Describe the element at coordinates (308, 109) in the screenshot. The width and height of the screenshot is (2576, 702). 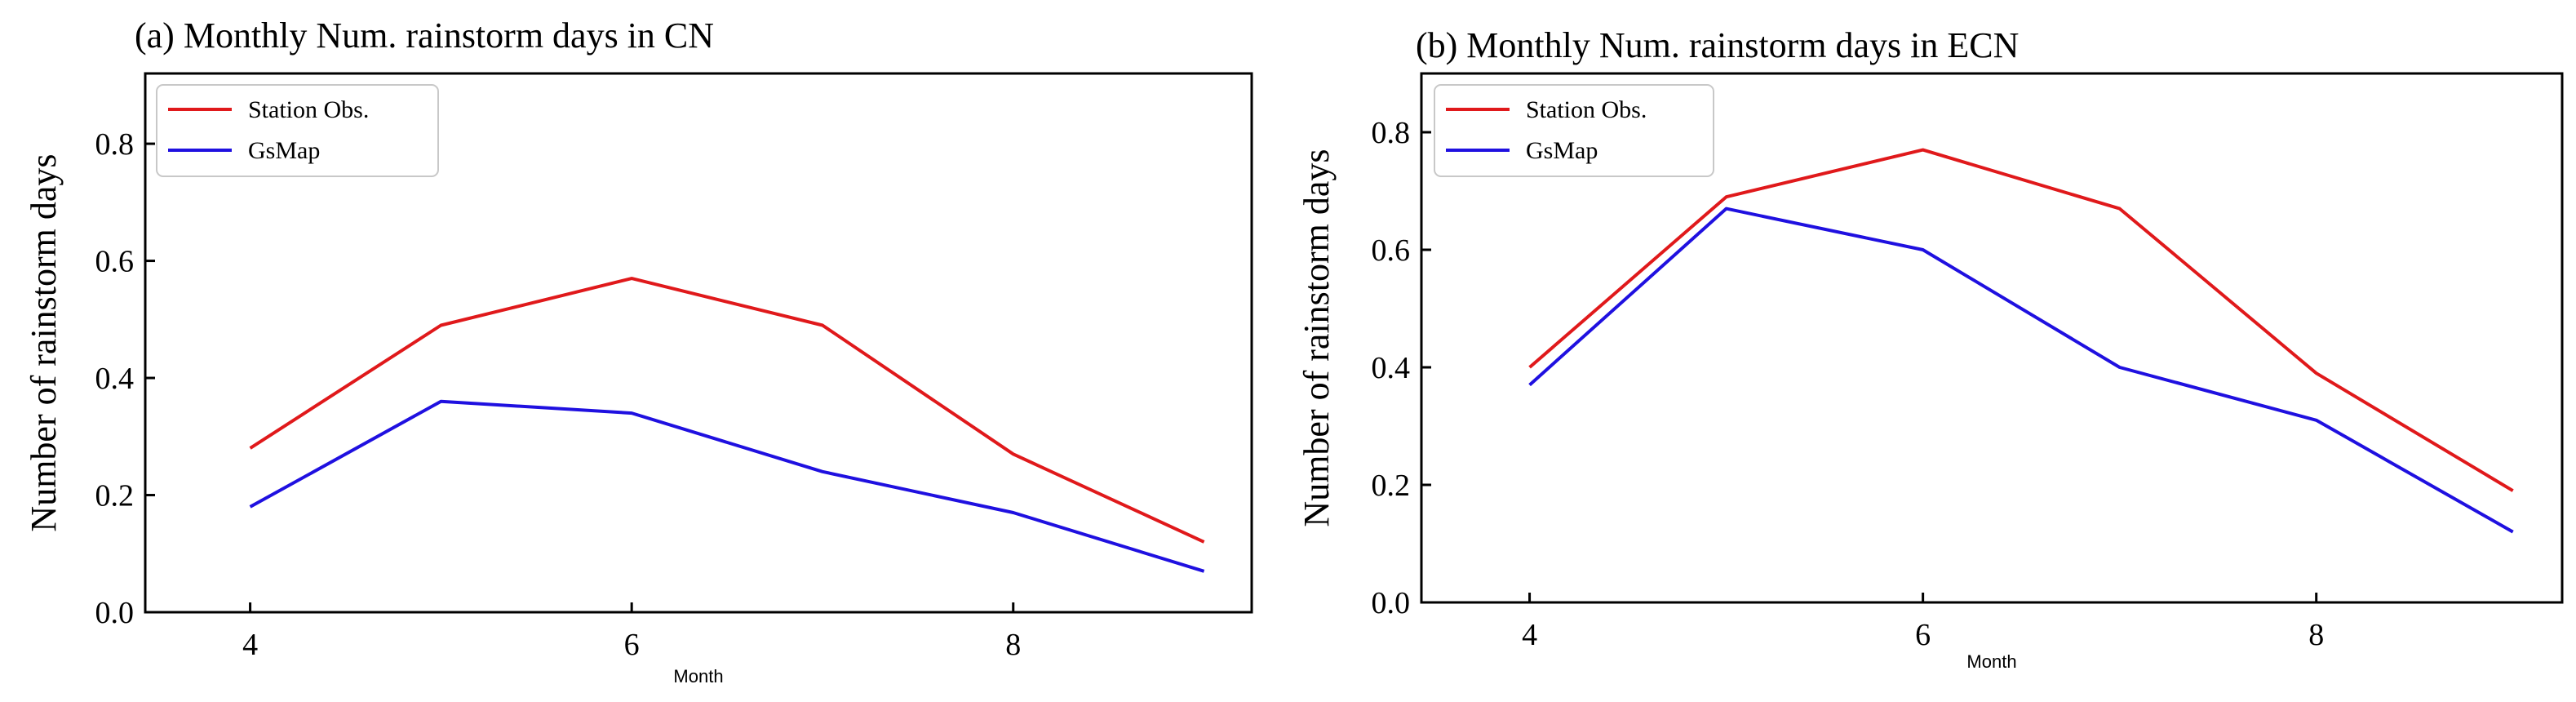
I see `panel-a-legend-label-station-obs: Station Obs.` at that location.